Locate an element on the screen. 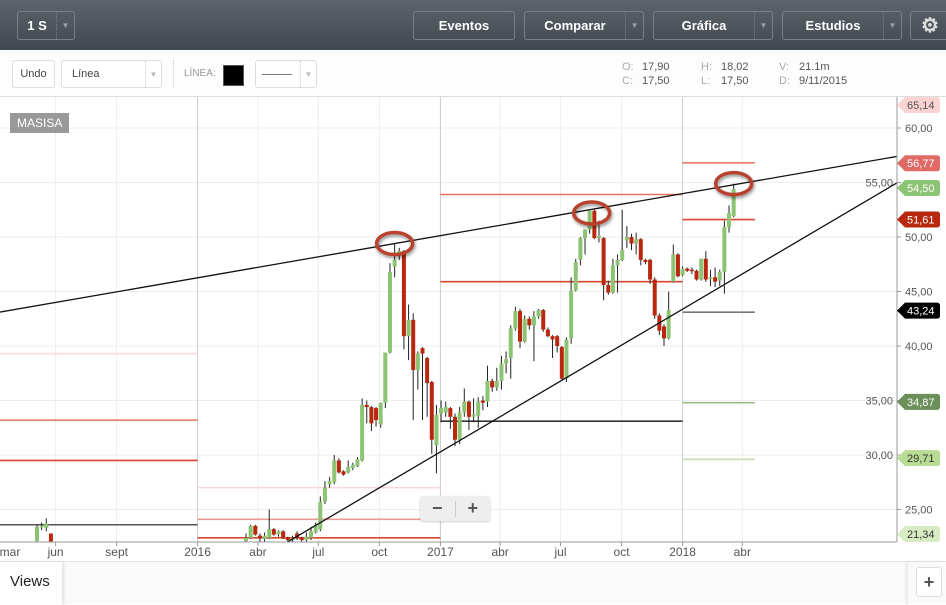  price-tag: 34,87 is located at coordinates (918, 401).